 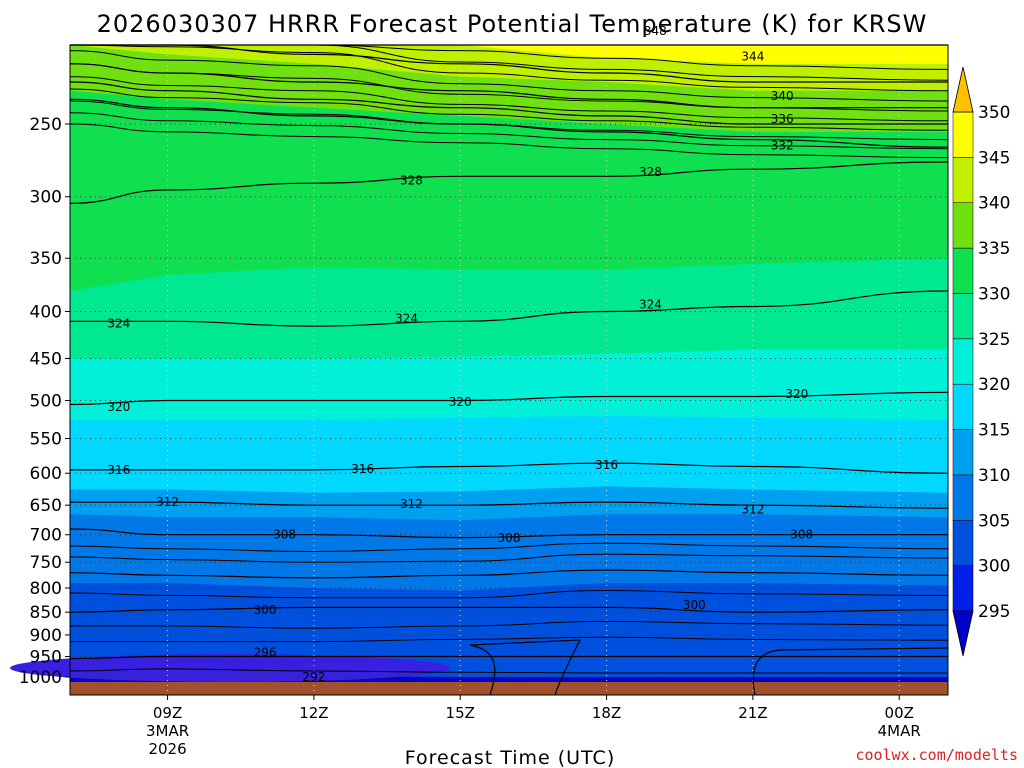 What do you see at coordinates (994, 612) in the screenshot?
I see `colorbar-tick-label: 295` at bounding box center [994, 612].